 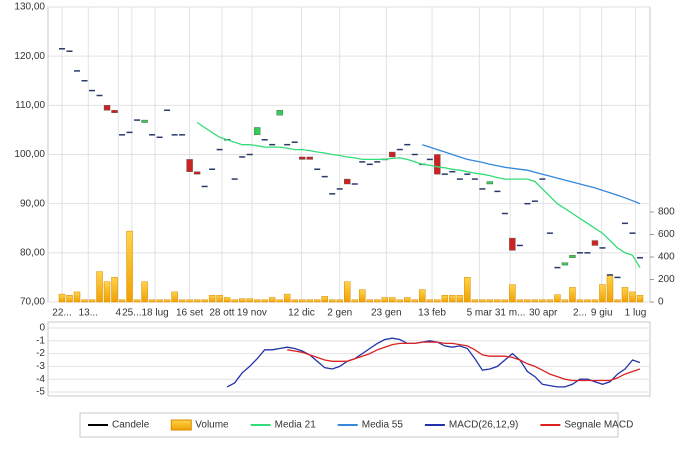 I want to click on y-tick-label: 100,00, so click(x=29, y=154).